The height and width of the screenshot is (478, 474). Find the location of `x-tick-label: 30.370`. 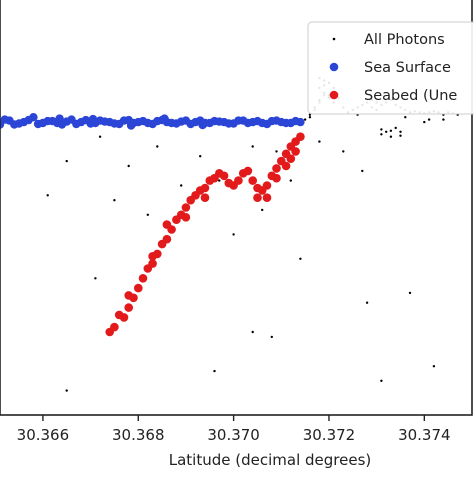

x-tick-label: 30.370 is located at coordinates (233, 435).